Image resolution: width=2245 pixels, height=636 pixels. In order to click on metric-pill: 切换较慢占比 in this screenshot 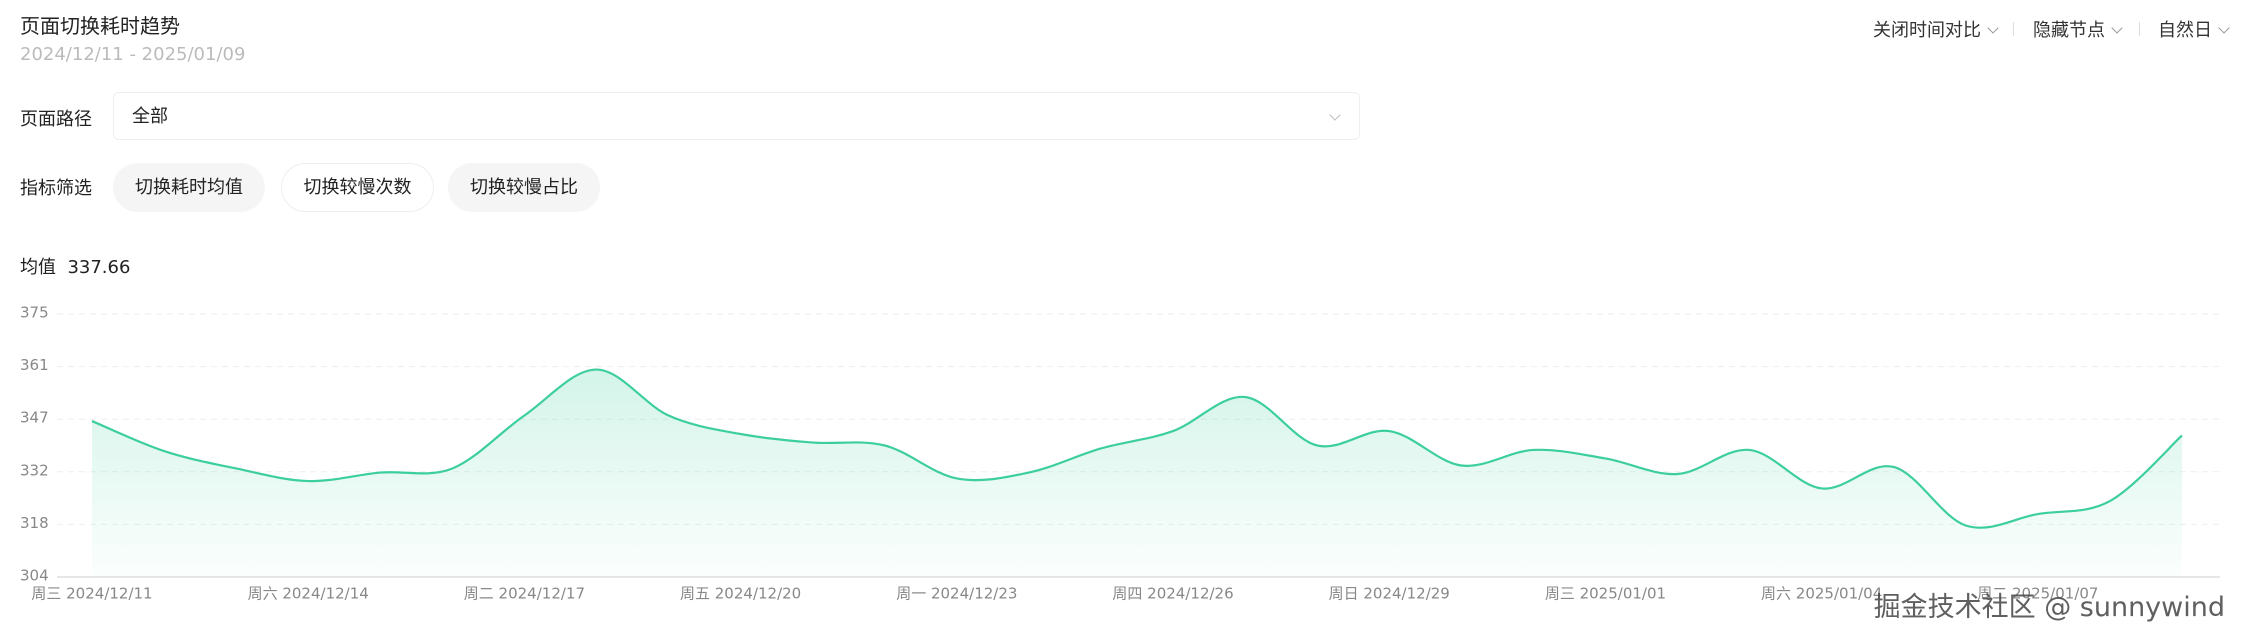, I will do `click(524, 187)`.